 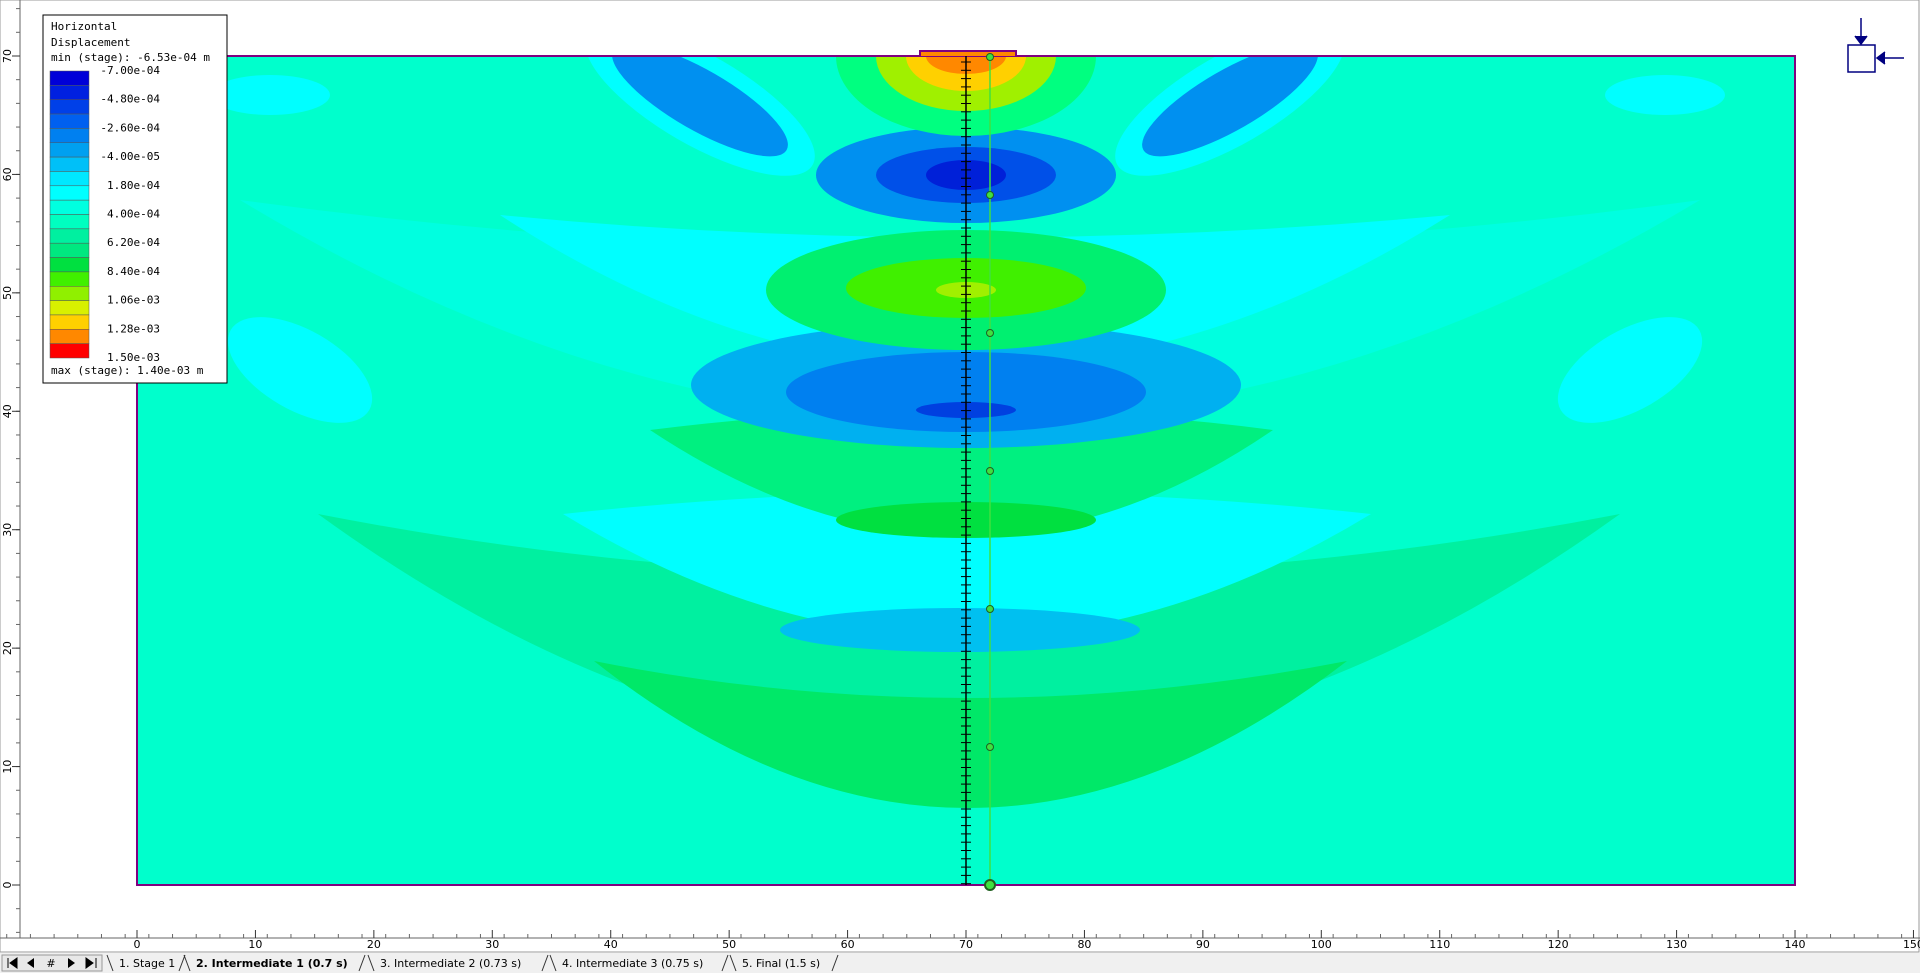 I want to click on x-tick-label: 80, so click(x=1084, y=944).